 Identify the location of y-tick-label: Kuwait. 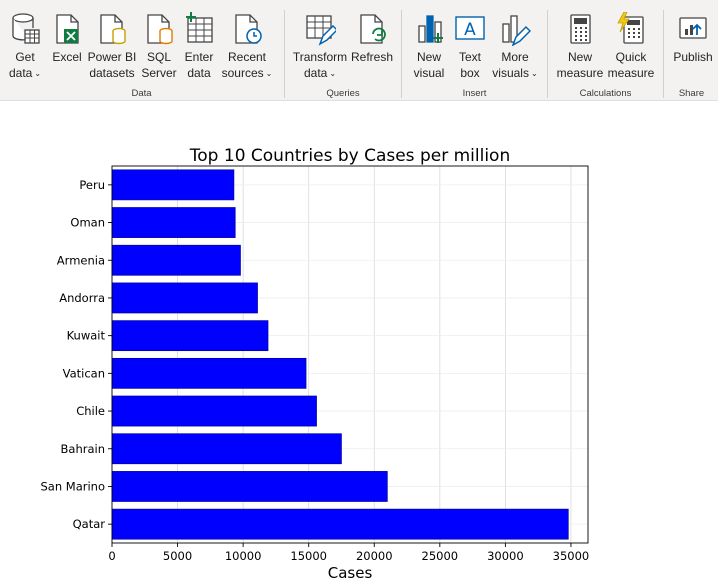
(86, 336).